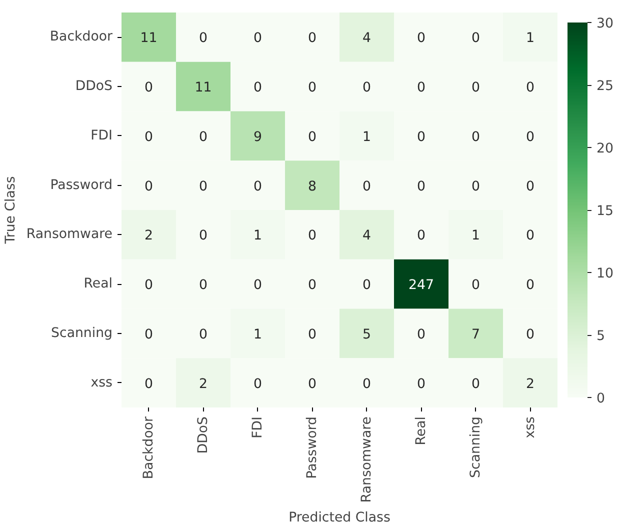 Image resolution: width=626 pixels, height=528 pixels. What do you see at coordinates (421, 431) in the screenshot?
I see `x-tick-label: Real` at bounding box center [421, 431].